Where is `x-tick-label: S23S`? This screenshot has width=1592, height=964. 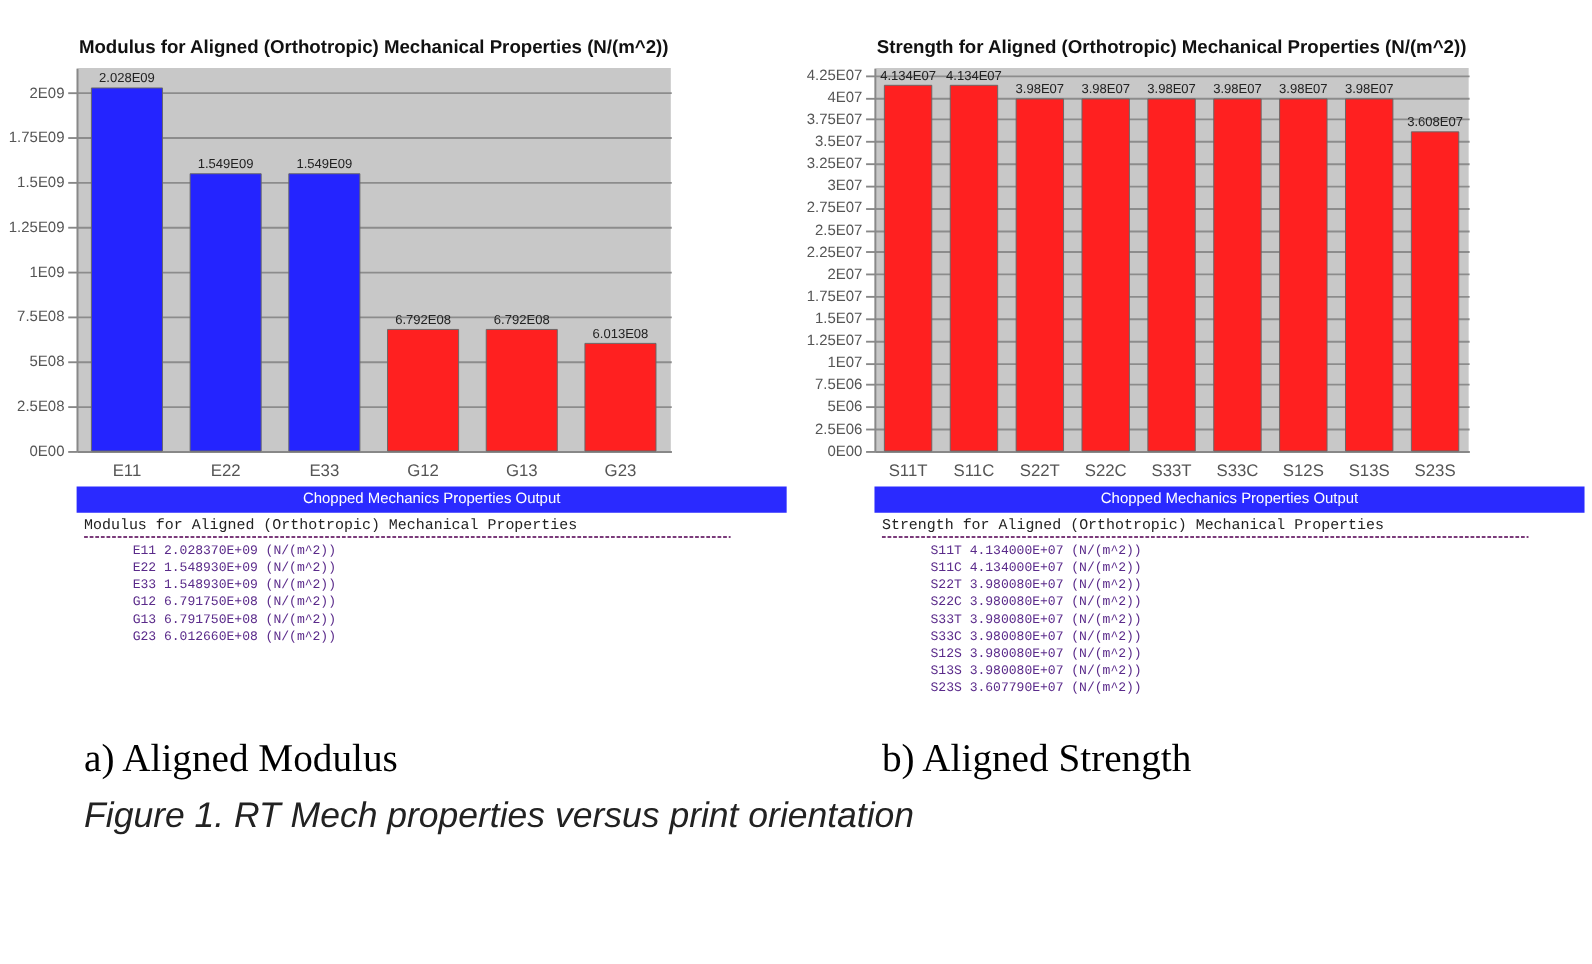
x-tick-label: S23S is located at coordinates (1435, 470).